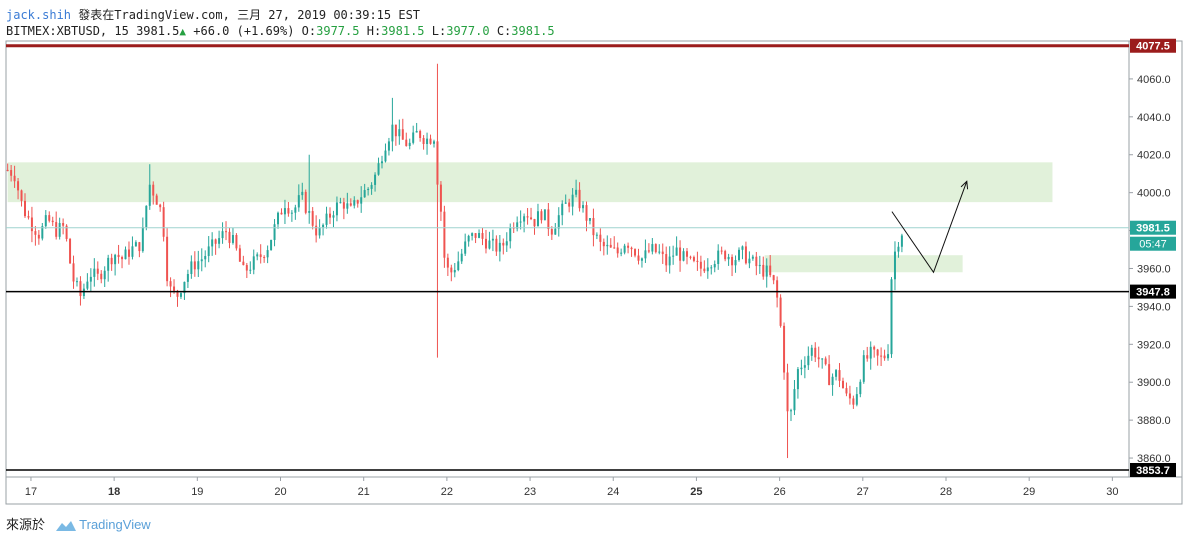 The height and width of the screenshot is (541, 1188). Describe the element at coordinates (67, 31) in the screenshot. I see `symbol-label: BITMEX:XBTUSD, 15` at that location.